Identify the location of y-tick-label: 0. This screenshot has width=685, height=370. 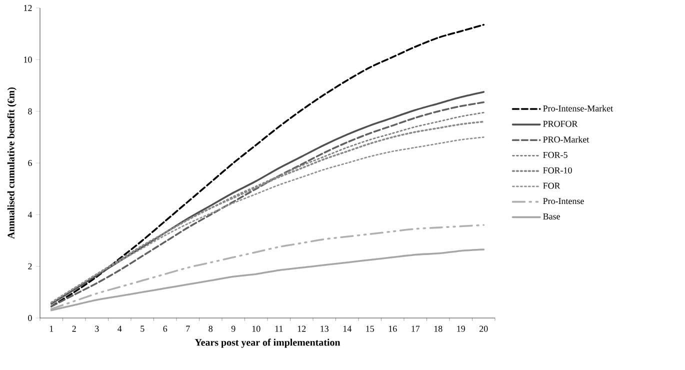
(30, 318).